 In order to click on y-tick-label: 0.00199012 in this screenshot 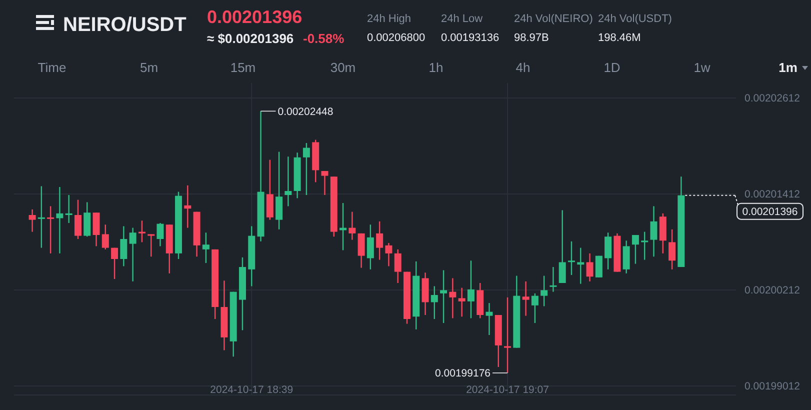, I will do `click(772, 386)`.